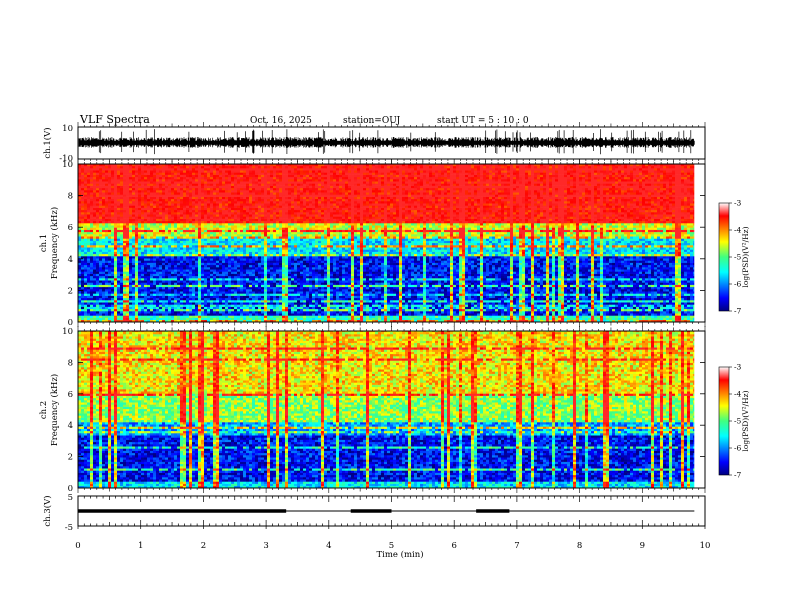  Describe the element at coordinates (114, 119) in the screenshot. I see `figure-title: VLF Spectra` at that location.